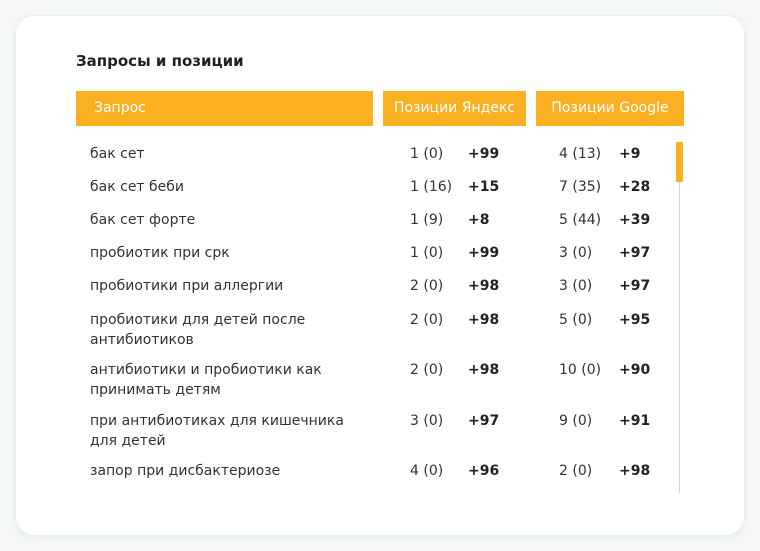 Image resolution: width=760 pixels, height=551 pixels. Describe the element at coordinates (224, 108) in the screenshot. I see `header-query: Запрос` at that location.